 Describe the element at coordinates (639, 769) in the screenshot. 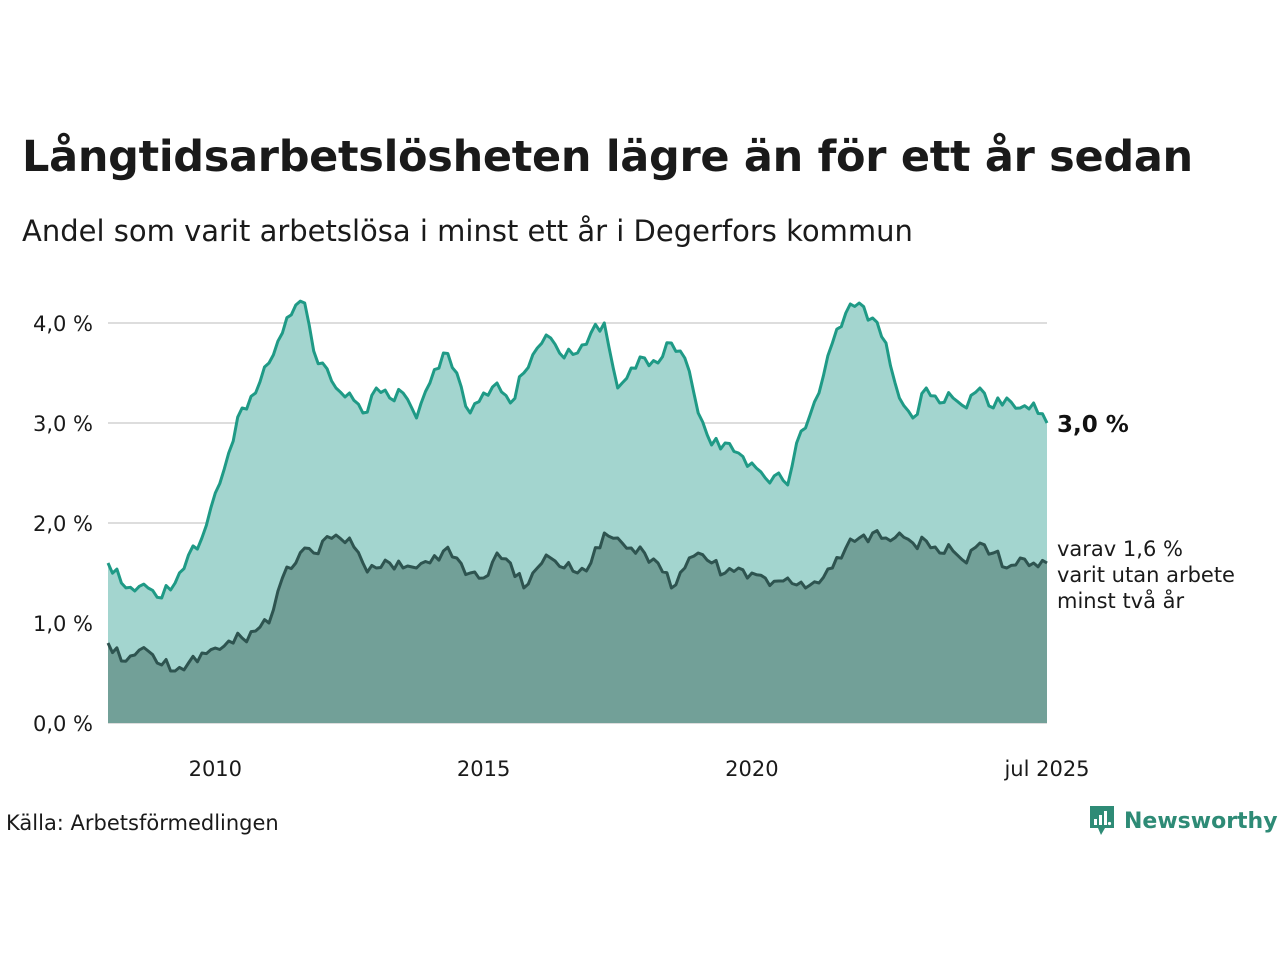

I see `x-axis-ticks: 2010 2015 2020 jul 2025` at that location.